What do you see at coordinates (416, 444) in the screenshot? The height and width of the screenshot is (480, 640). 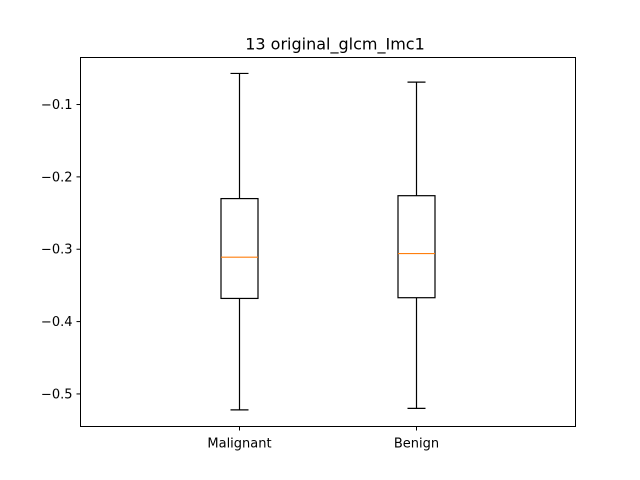 I see `x-tick-label: Benign` at bounding box center [416, 444].